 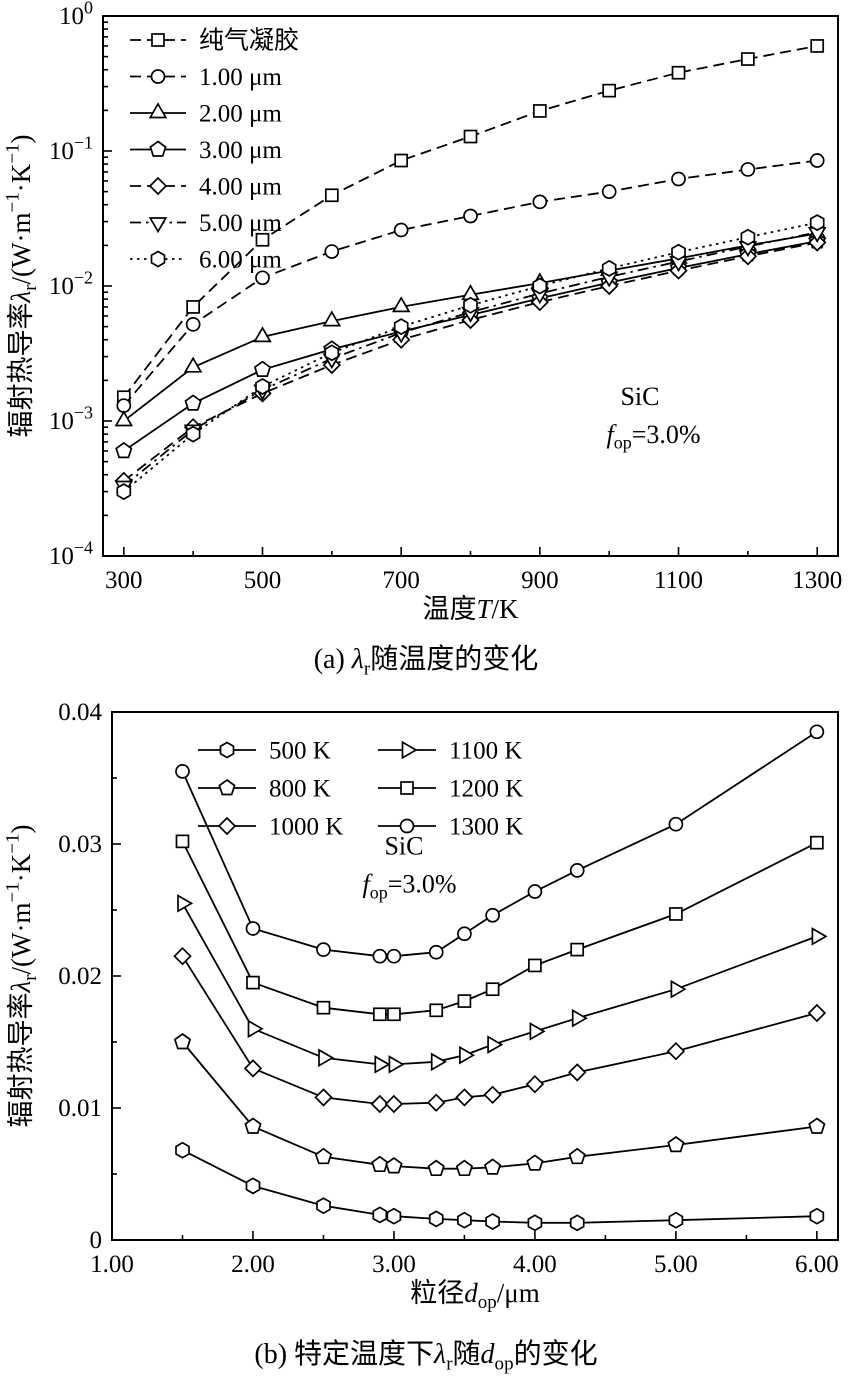 I want to click on svg-text: 1300 K, so click(x=486, y=826).